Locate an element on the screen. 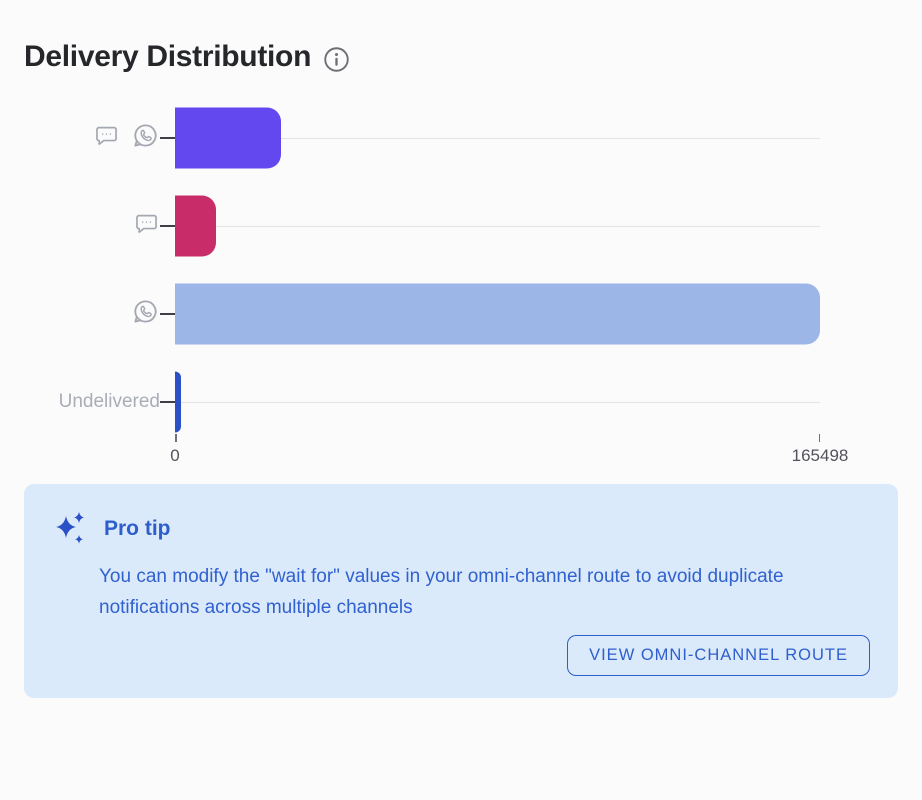 This screenshot has height=800, width=922. row-label-whatsapp is located at coordinates (92, 314).